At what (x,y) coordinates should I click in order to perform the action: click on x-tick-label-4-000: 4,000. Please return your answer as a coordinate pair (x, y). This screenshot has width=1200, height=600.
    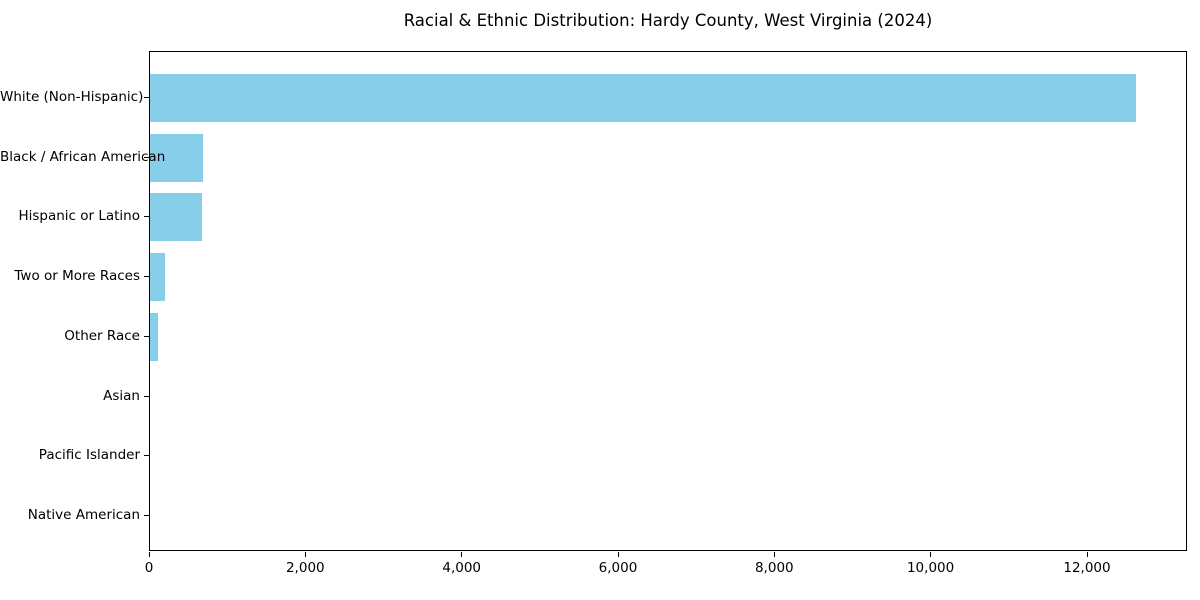
    Looking at the image, I should click on (462, 568).